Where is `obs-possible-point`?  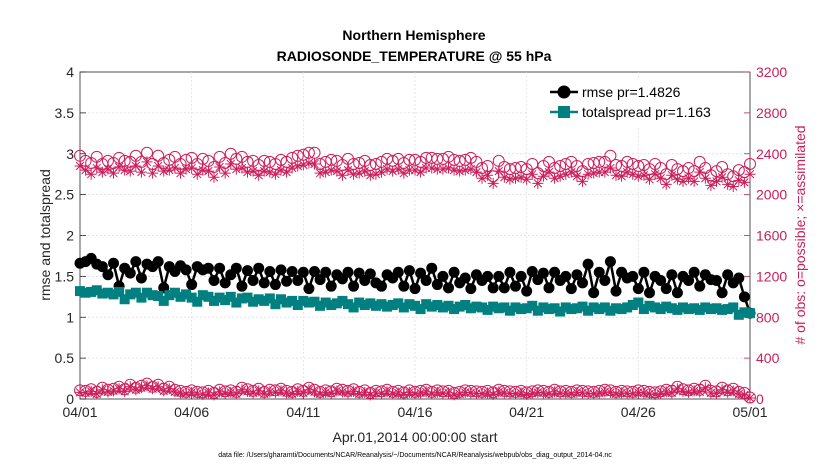
obs-possible-point is located at coordinates (448, 156).